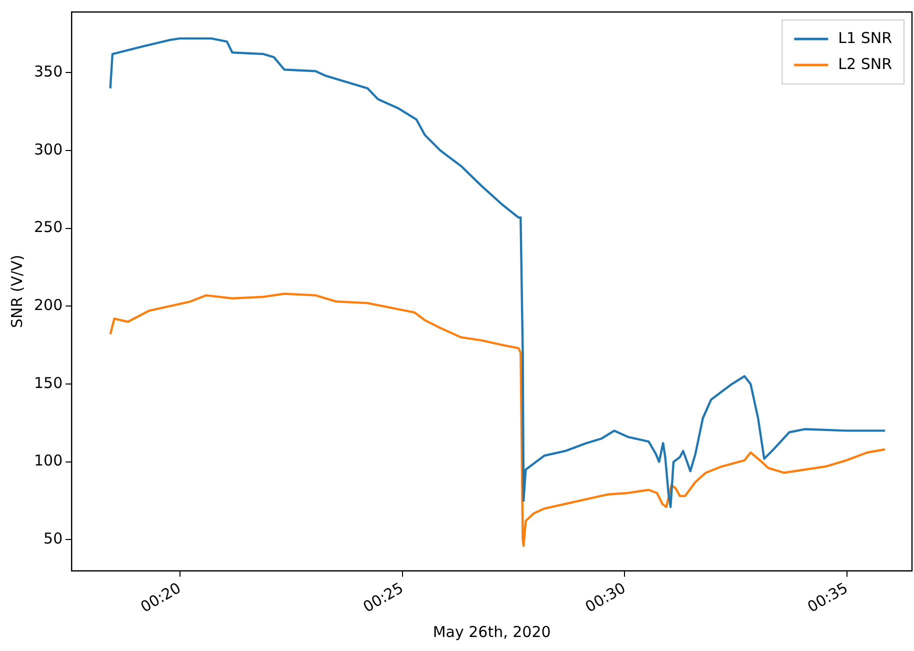 This screenshot has width=914, height=651. I want to click on y-tick-label: 250, so click(48, 227).